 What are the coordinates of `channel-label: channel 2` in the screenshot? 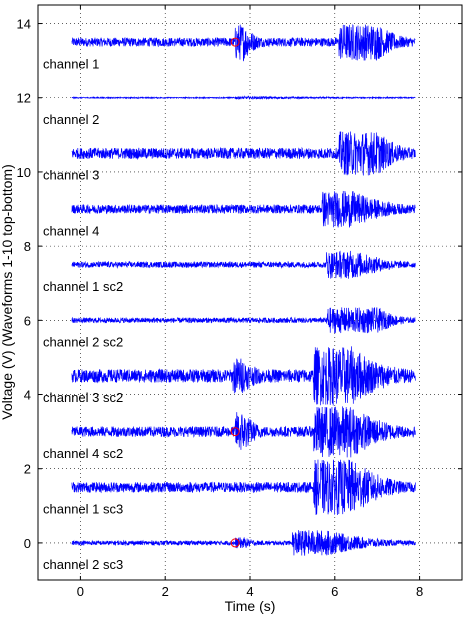 It's located at (71, 119).